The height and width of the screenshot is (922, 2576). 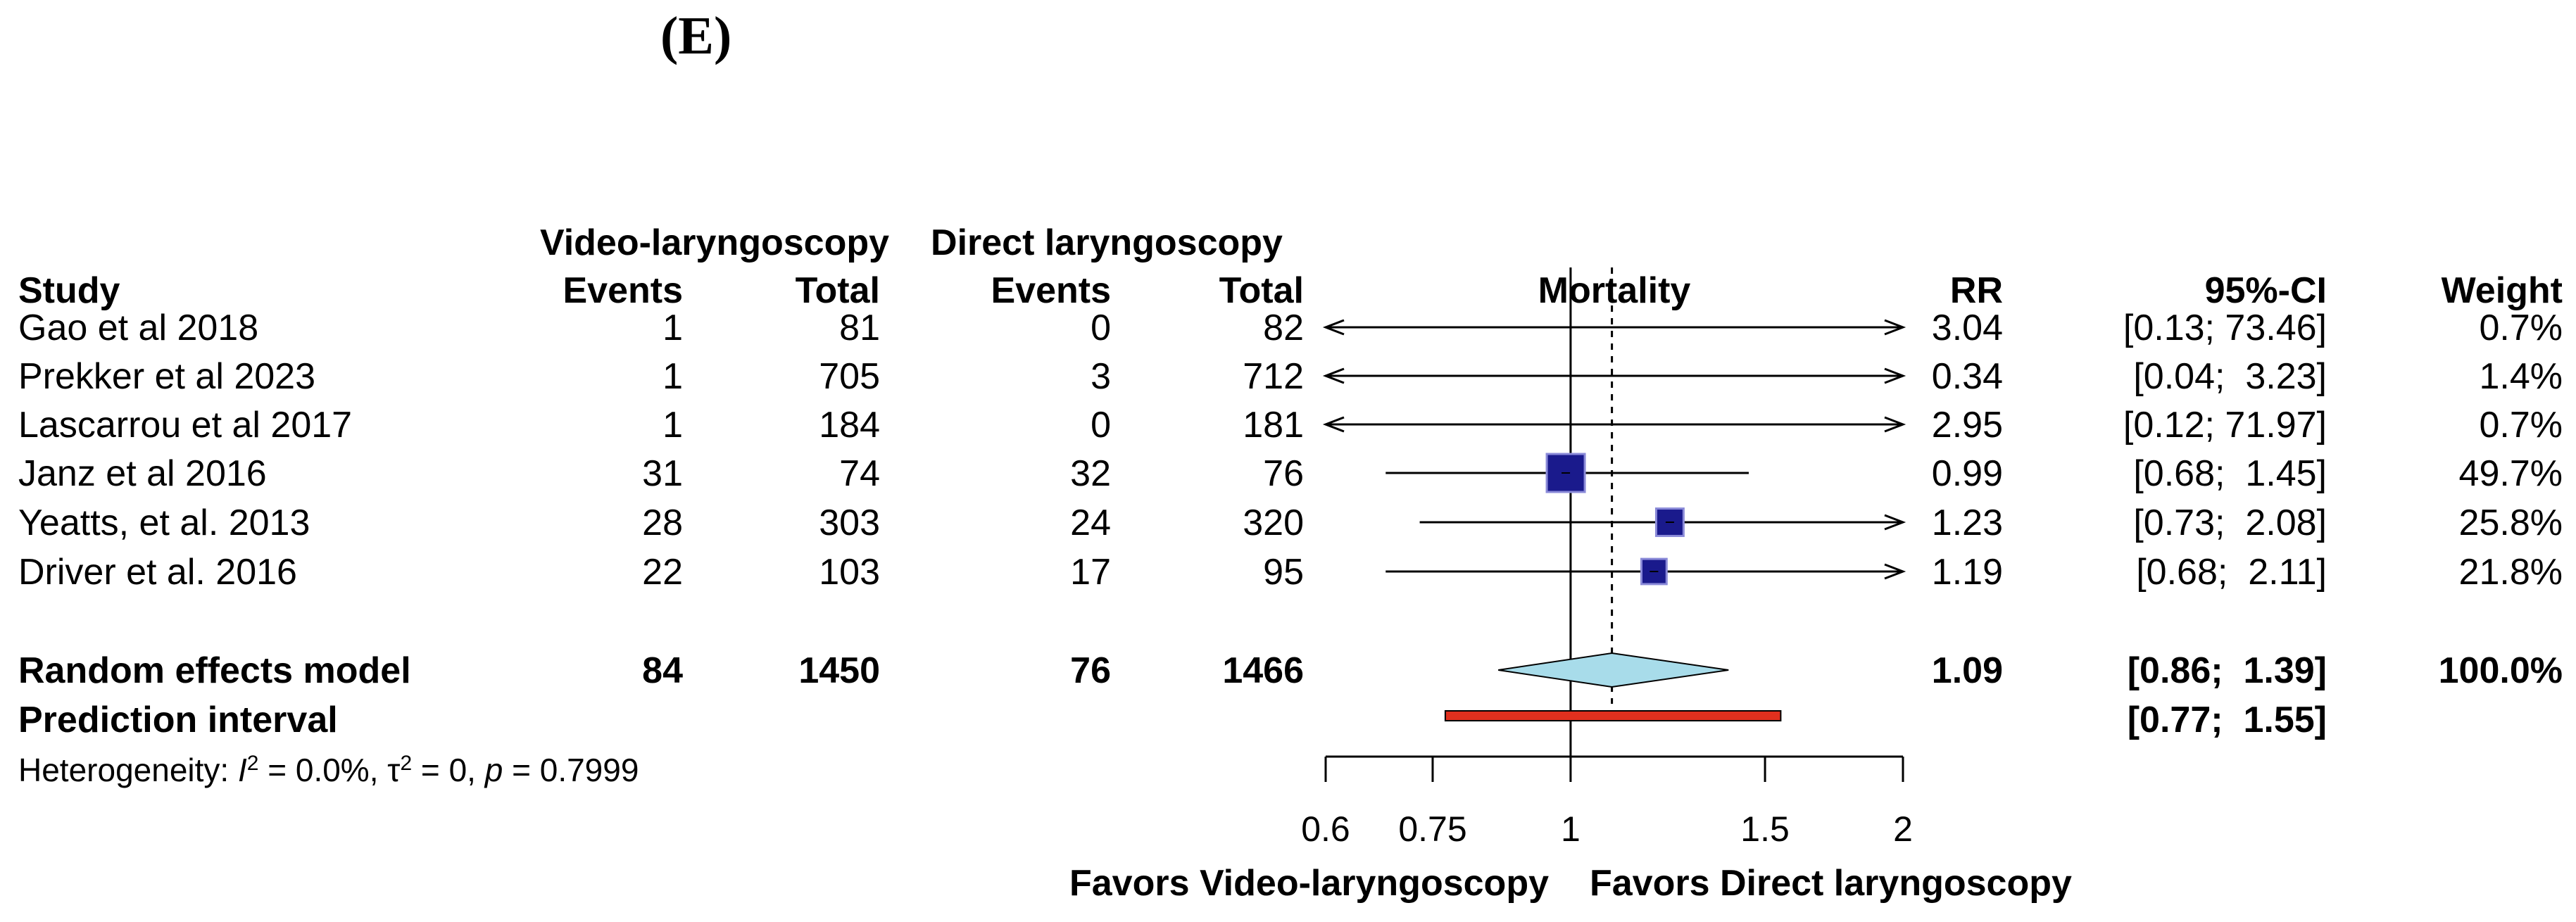 I want to click on ci-value: [0.12; 71.97], so click(x=2225, y=425).